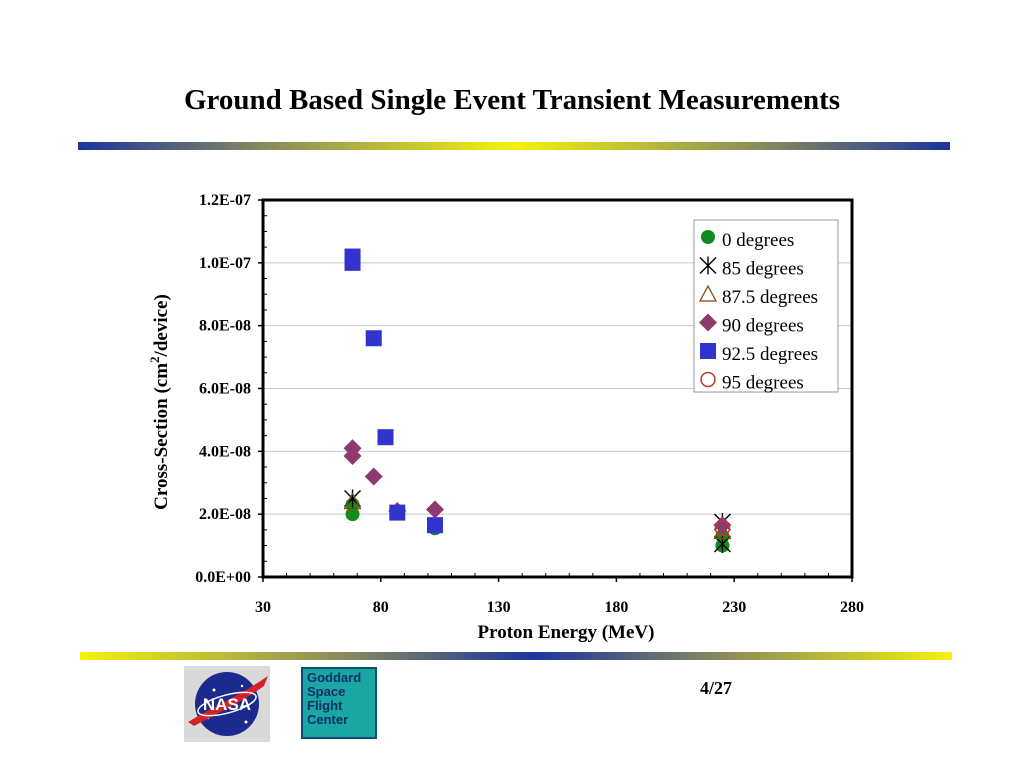  What do you see at coordinates (758, 240) in the screenshot?
I see `legend-label-0-degrees: 0 degrees` at bounding box center [758, 240].